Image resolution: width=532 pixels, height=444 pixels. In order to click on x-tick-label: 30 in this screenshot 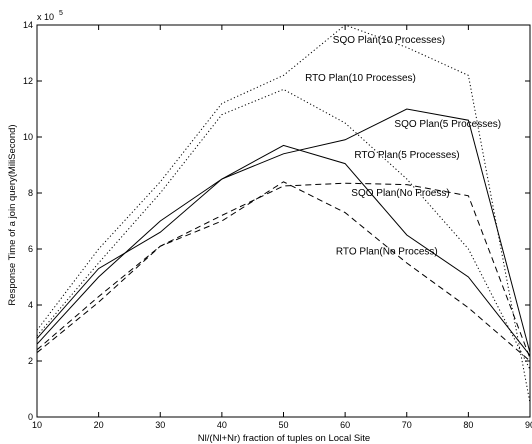, I will do `click(160, 425)`.